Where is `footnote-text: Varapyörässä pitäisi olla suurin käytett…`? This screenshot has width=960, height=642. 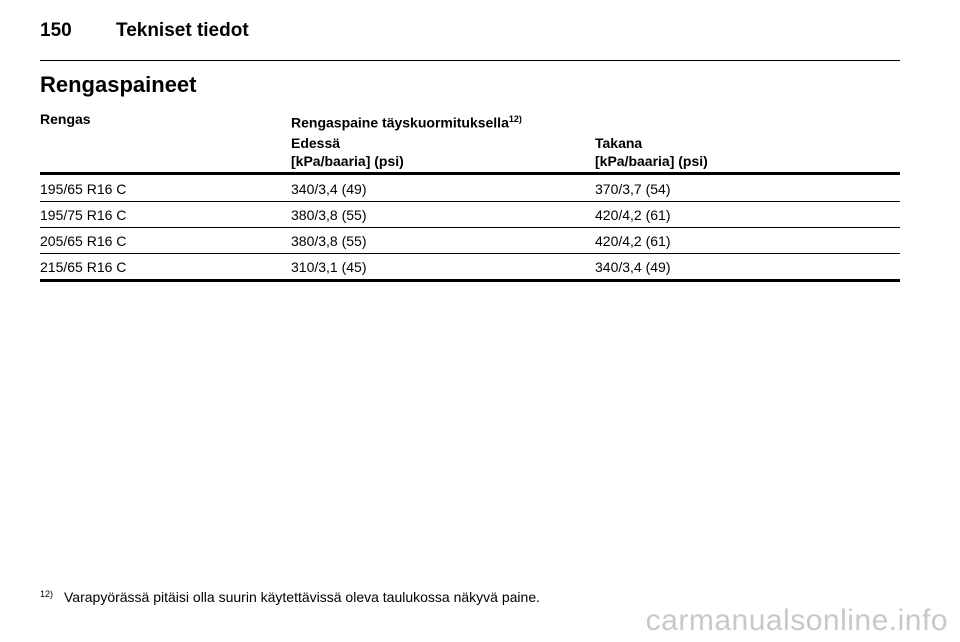
footnote-text: Varapyörässä pitäisi olla suurin käytett… is located at coordinates (302, 597).